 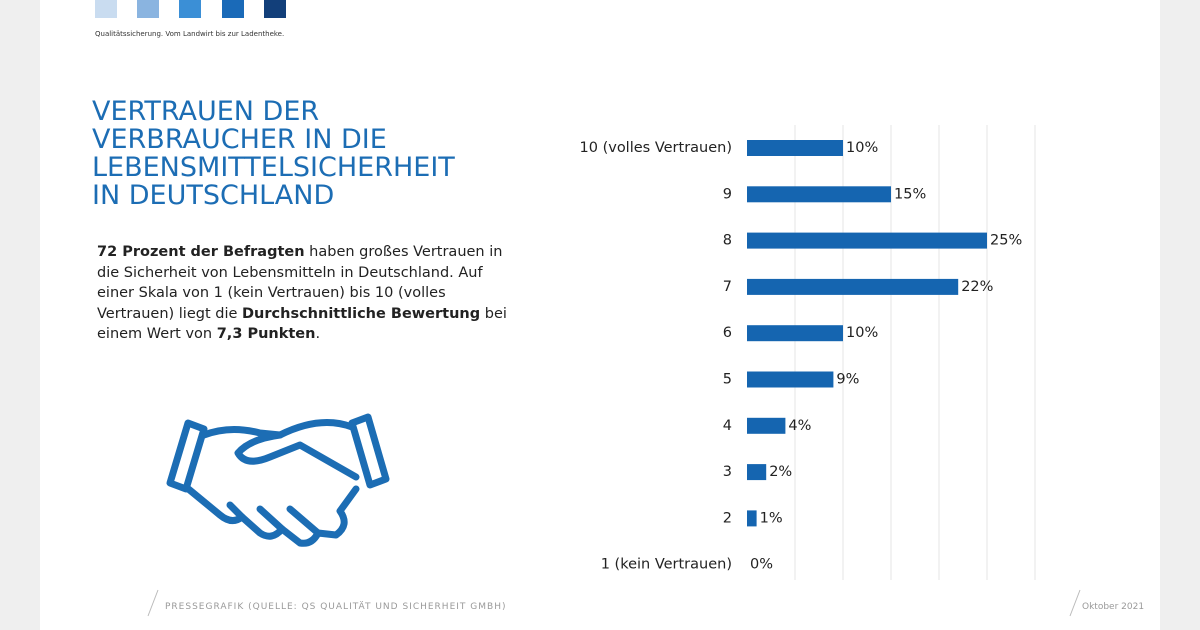 What do you see at coordinates (910, 194) in the screenshot?
I see `value-label: 15%` at bounding box center [910, 194].